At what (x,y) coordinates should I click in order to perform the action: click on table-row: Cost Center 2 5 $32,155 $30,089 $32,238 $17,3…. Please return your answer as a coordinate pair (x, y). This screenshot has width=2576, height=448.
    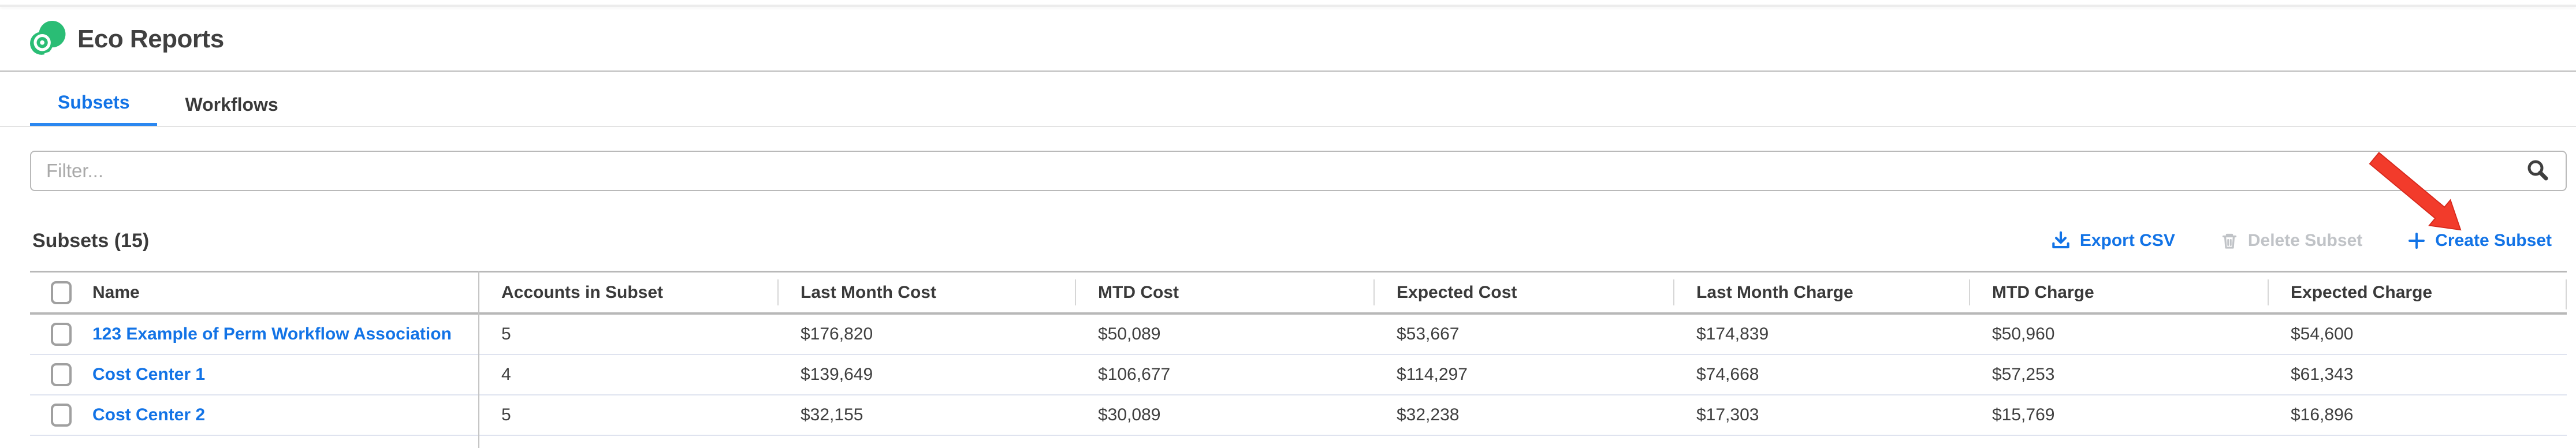
    Looking at the image, I should click on (1298, 415).